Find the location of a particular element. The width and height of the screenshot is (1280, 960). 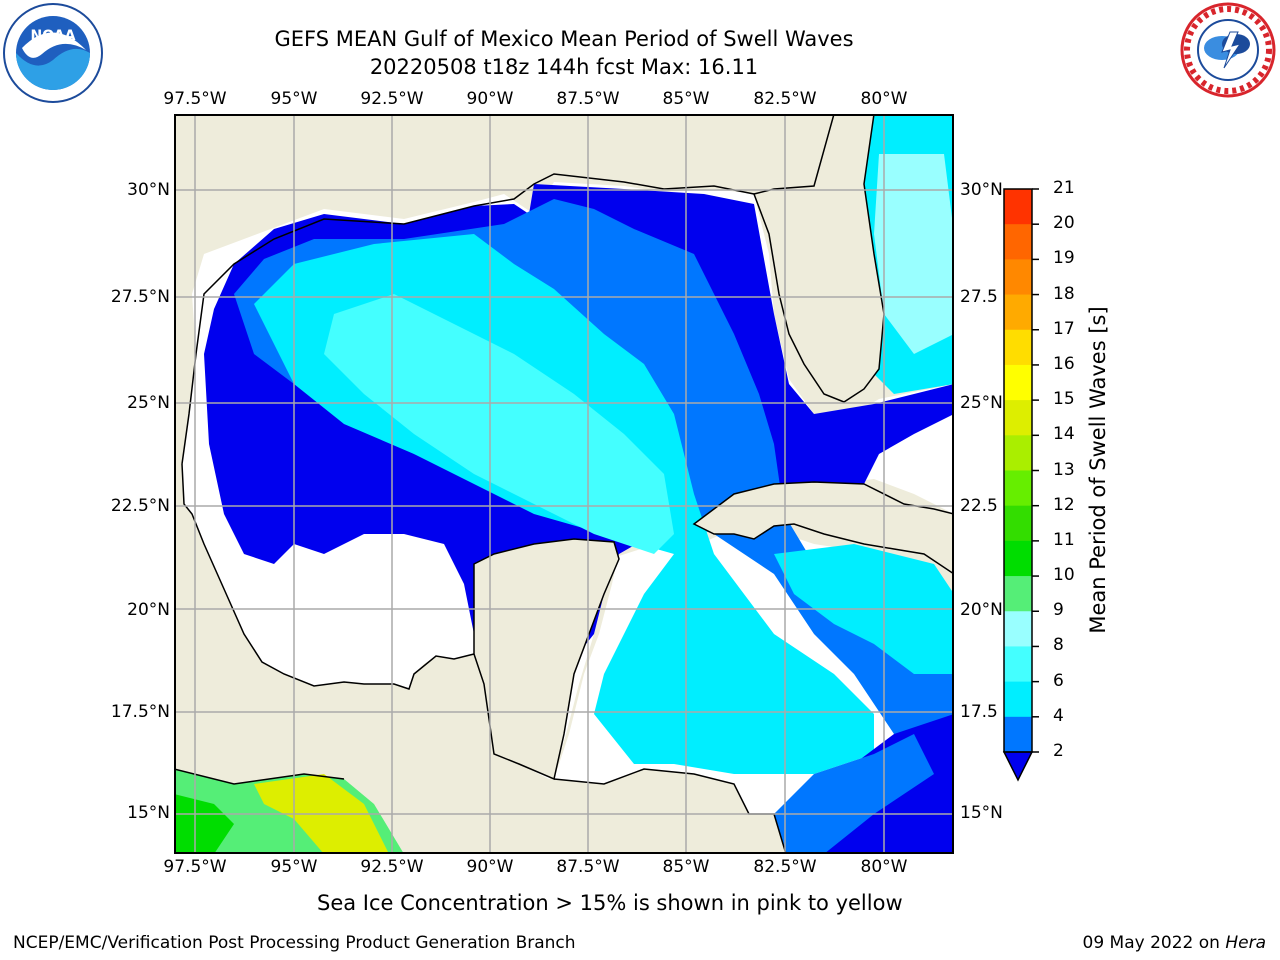

colorbar-tick-label: 17 is located at coordinates (1064, 328).